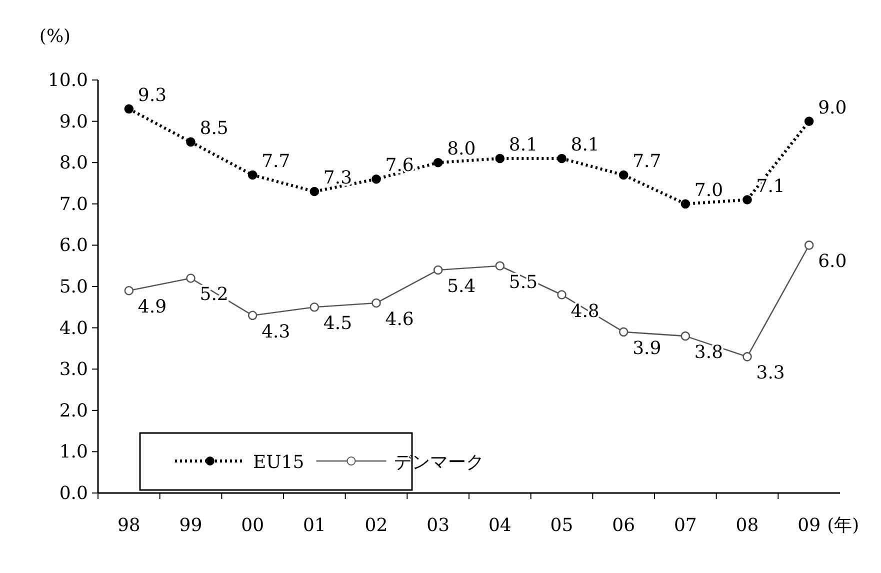 This screenshot has width=881, height=573. What do you see at coordinates (73, 328) in the screenshot?
I see `y-tick-label: 4.0` at bounding box center [73, 328].